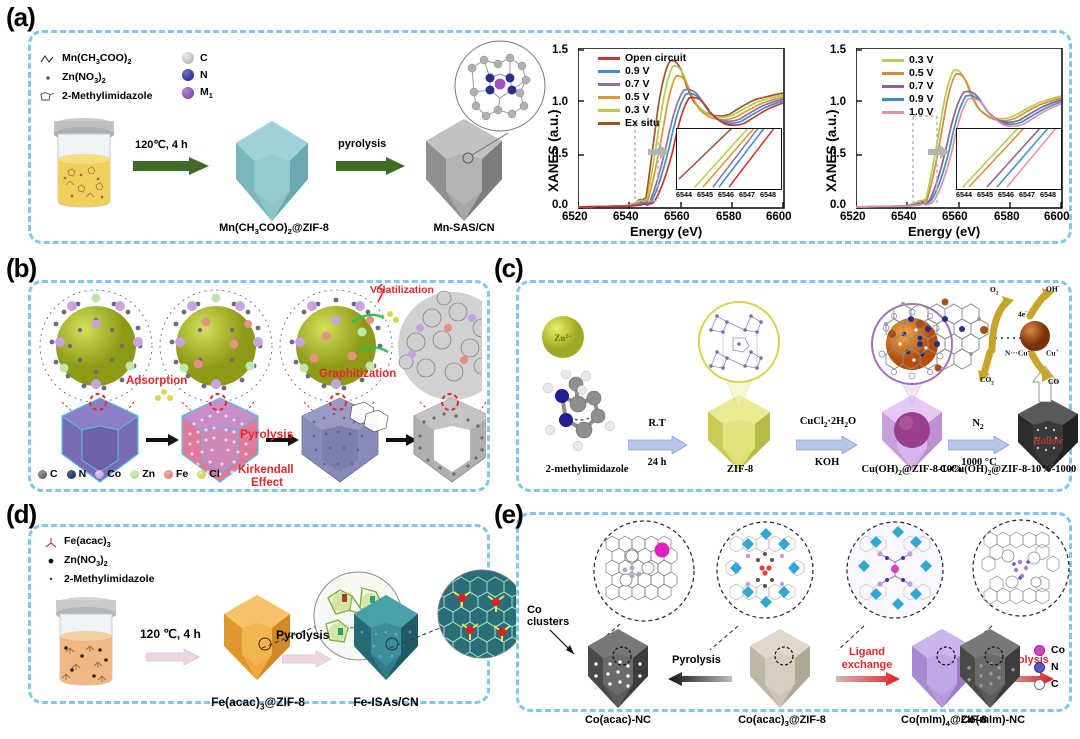  What do you see at coordinates (149, 474) in the screenshot?
I see `atom-label: Zn` at bounding box center [149, 474].